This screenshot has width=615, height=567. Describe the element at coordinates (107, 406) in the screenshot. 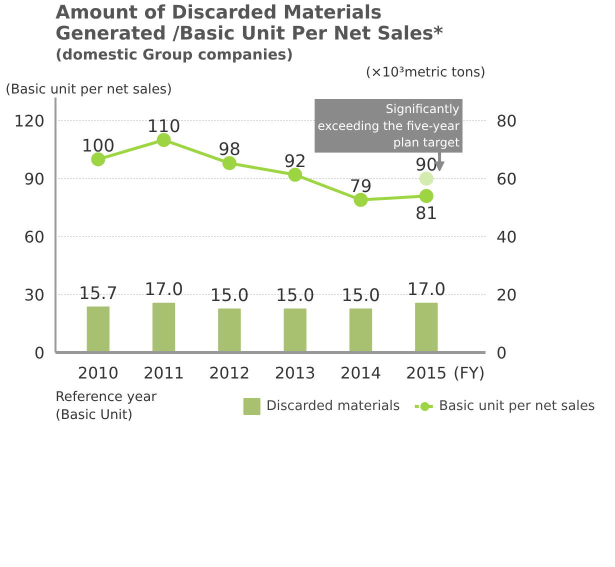

I see `text: Reference year (Basic Unit)` at that location.